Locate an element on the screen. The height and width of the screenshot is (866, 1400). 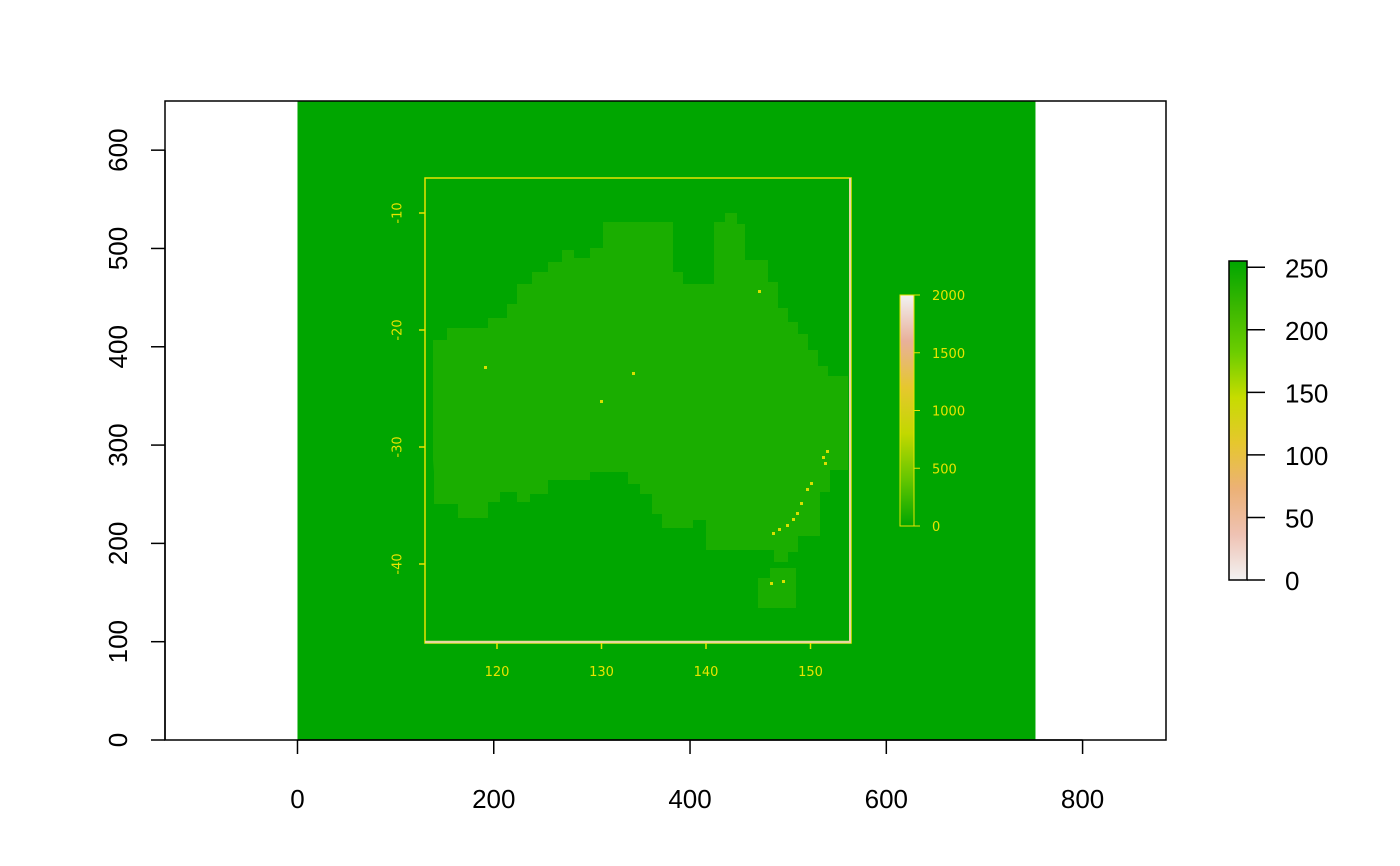
inner-y-tick-label: -20 is located at coordinates (398, 329).